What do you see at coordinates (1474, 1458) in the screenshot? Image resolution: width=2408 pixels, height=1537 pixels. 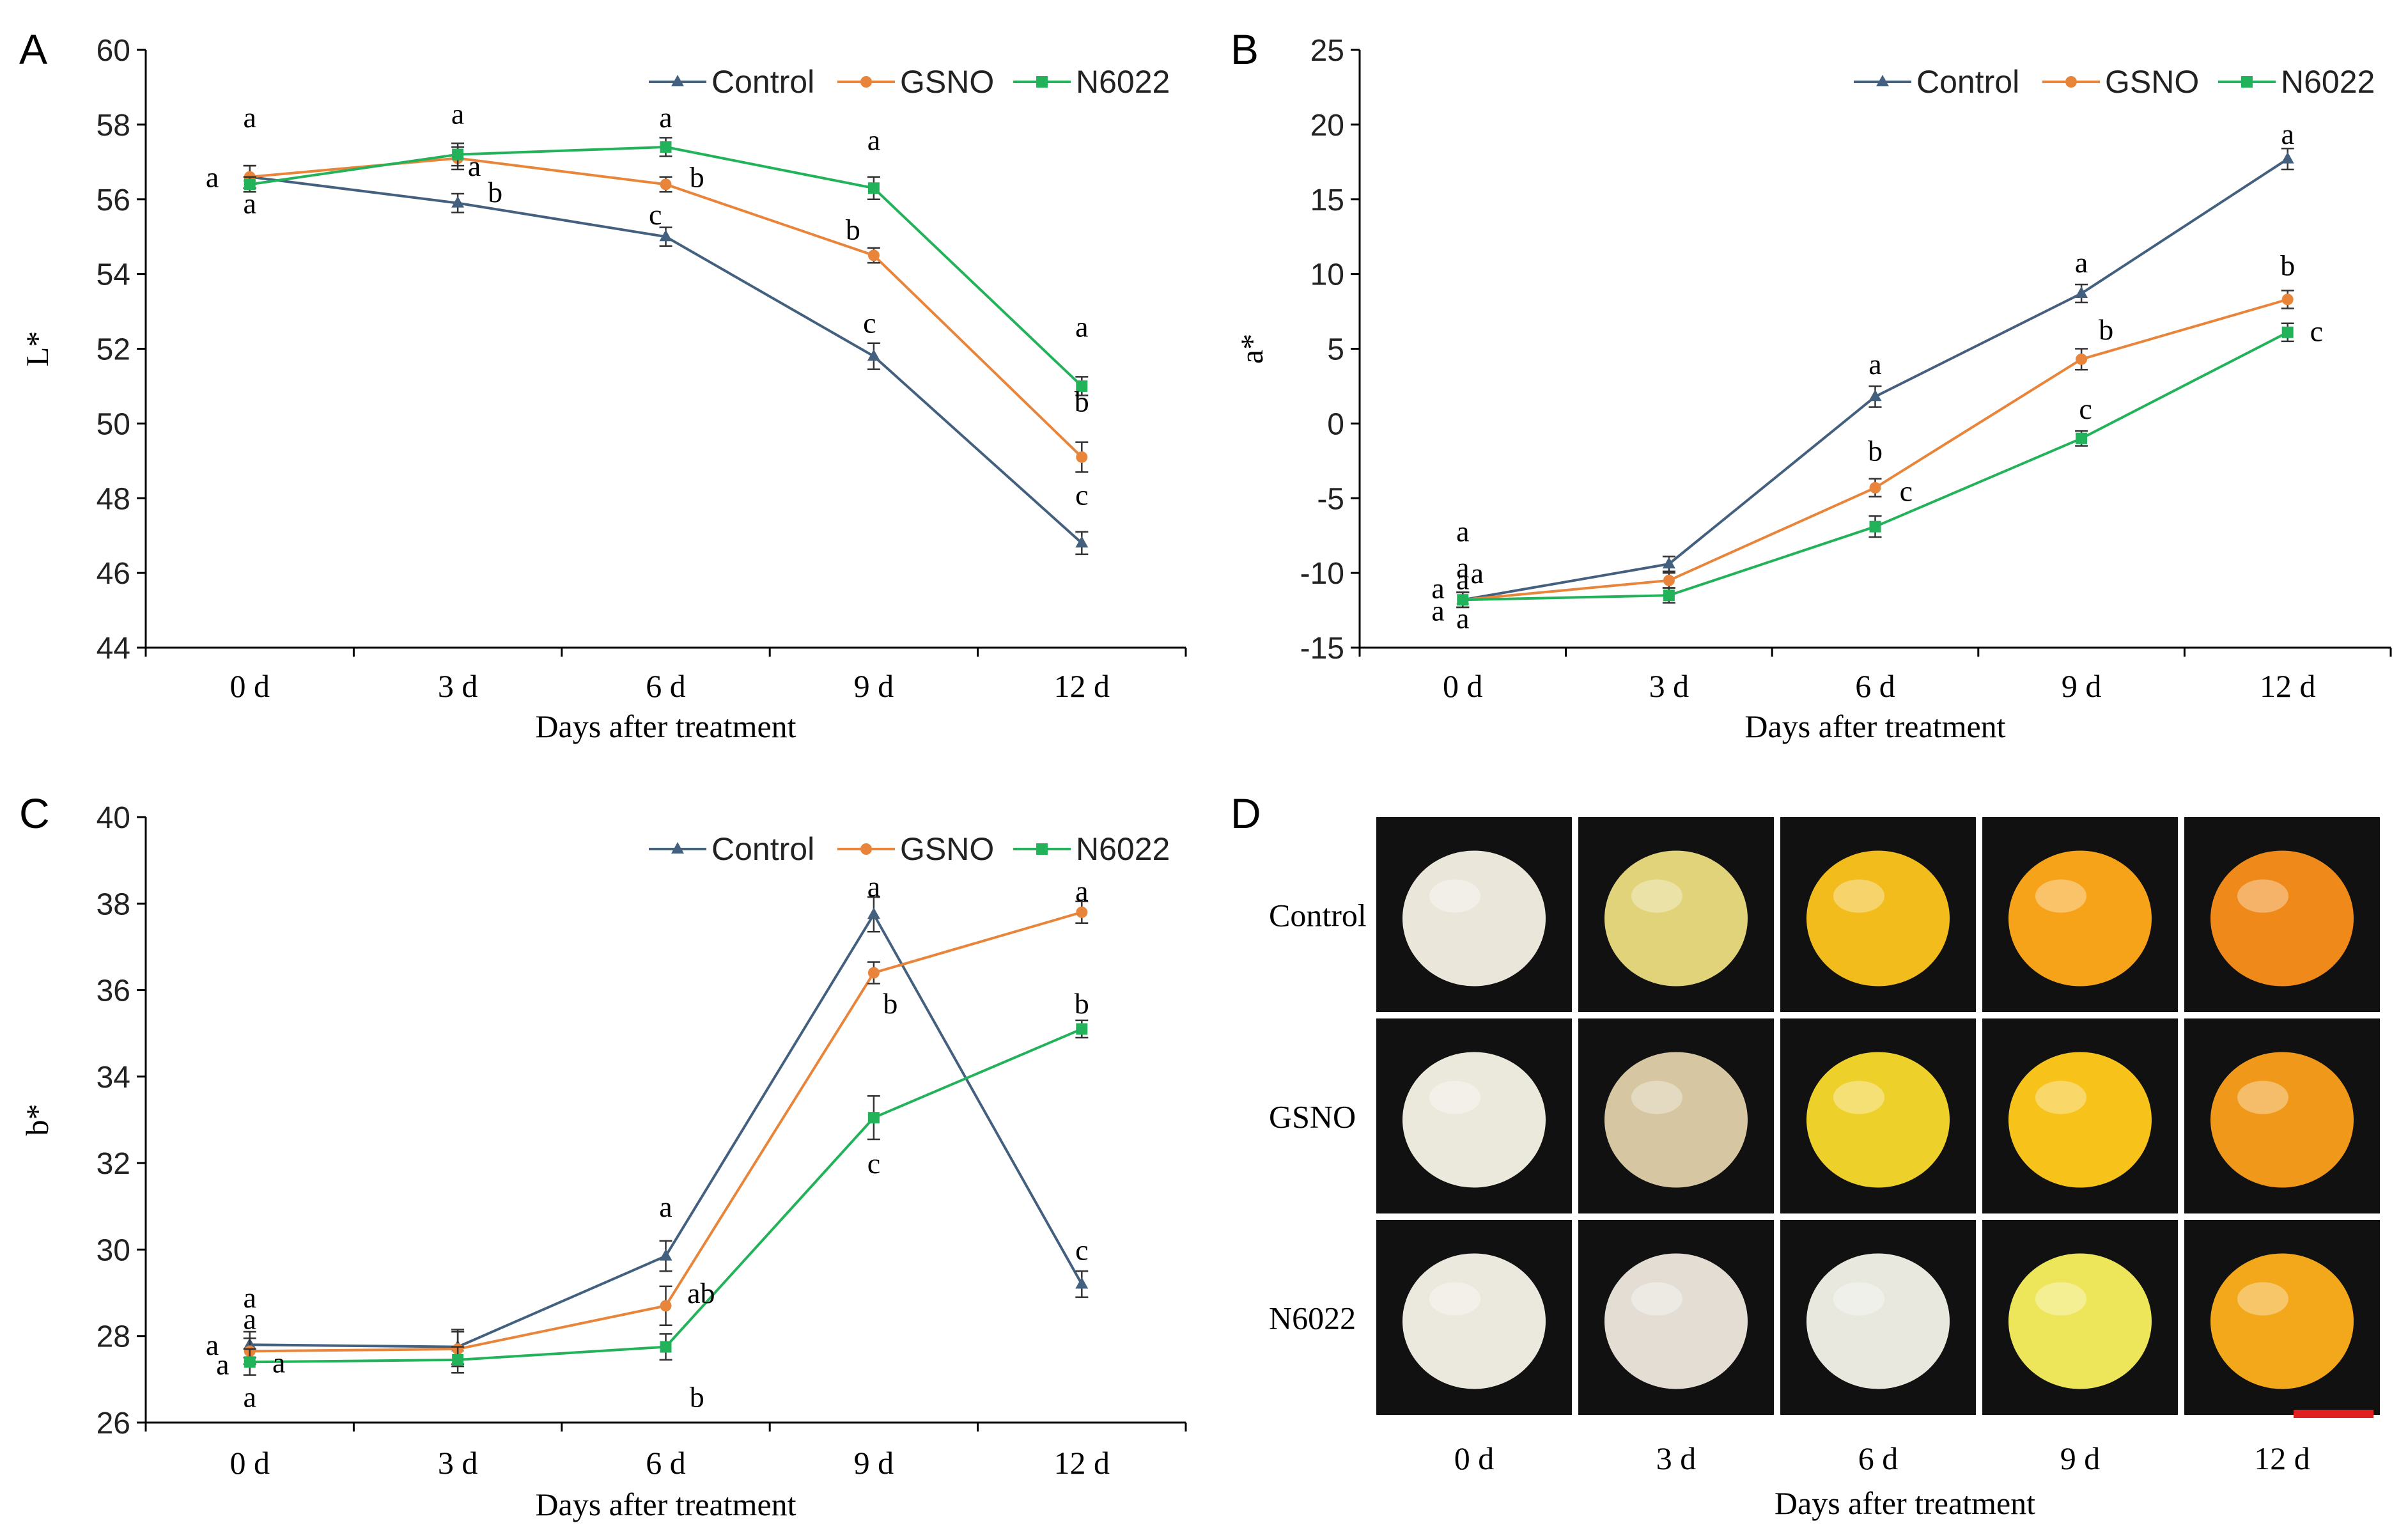 I see `column-label: 0 d` at bounding box center [1474, 1458].